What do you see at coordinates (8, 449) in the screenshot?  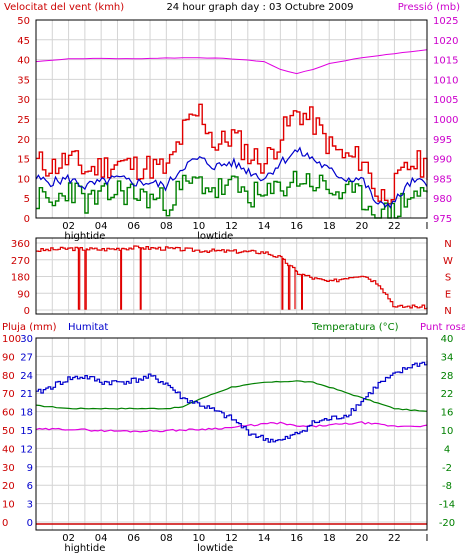 I see `rain-tick-label: 40` at bounding box center [8, 449].